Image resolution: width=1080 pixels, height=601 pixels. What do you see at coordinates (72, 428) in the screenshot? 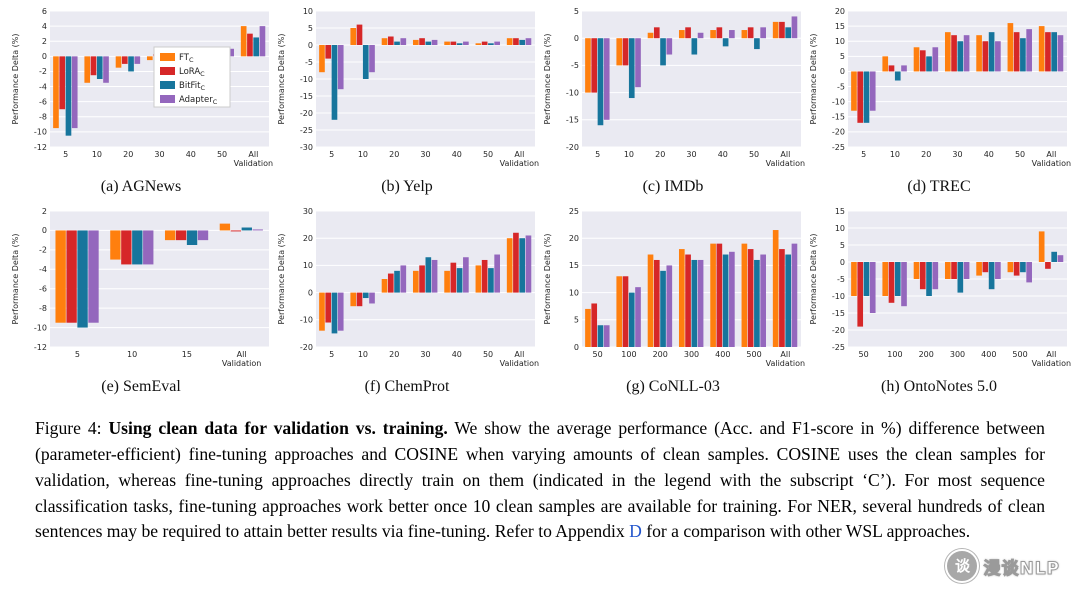
I see `caption-figure-label: Figure 4:` at bounding box center [72, 428].